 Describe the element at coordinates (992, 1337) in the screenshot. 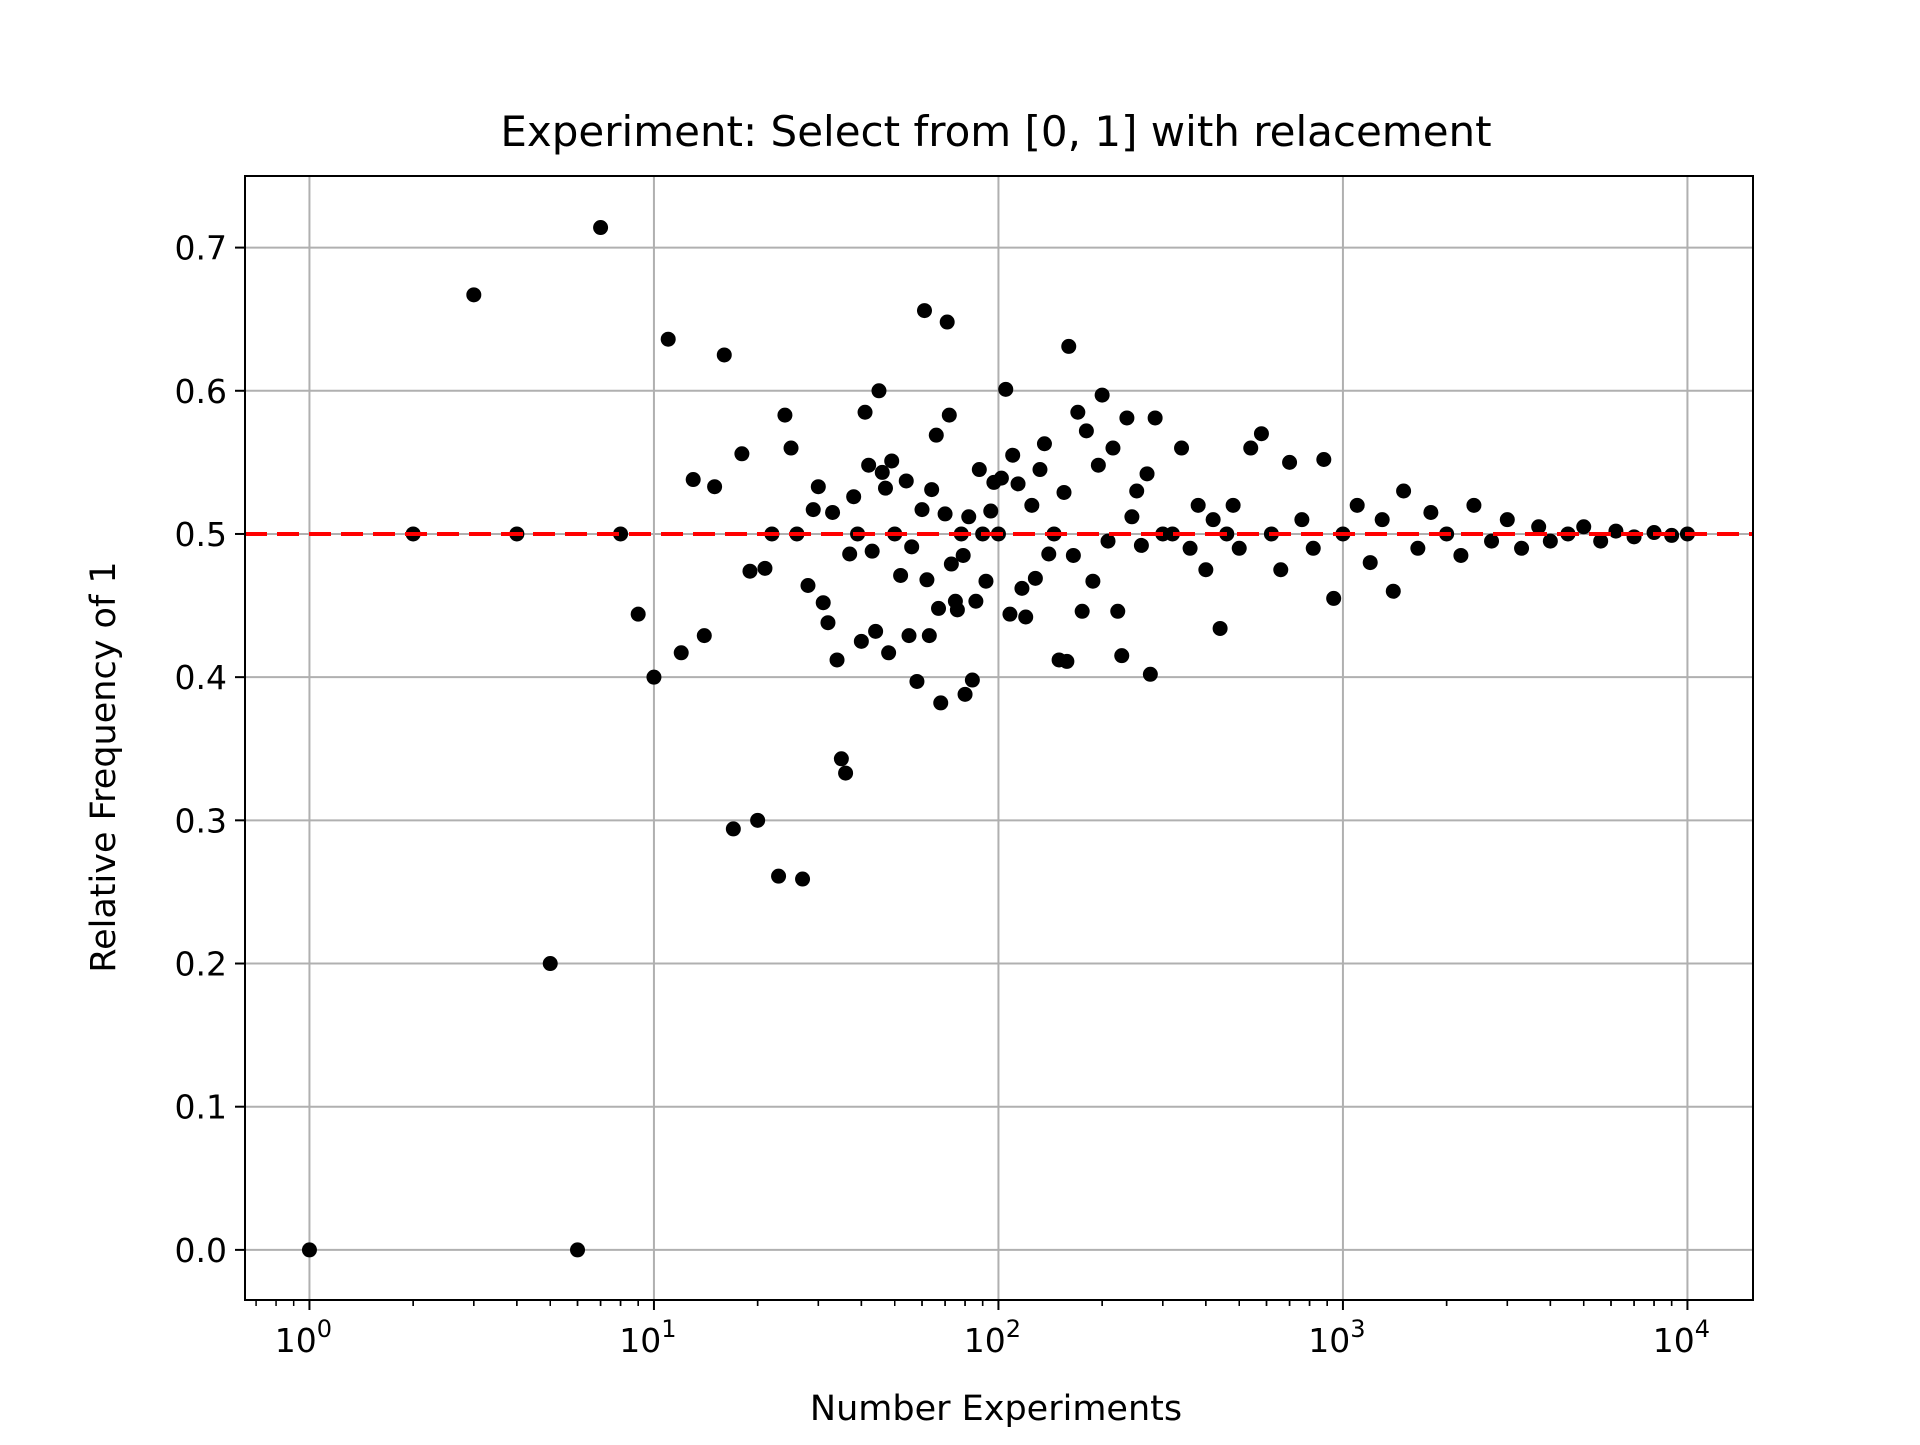

I see `x-tick-label: 10²` at that location.